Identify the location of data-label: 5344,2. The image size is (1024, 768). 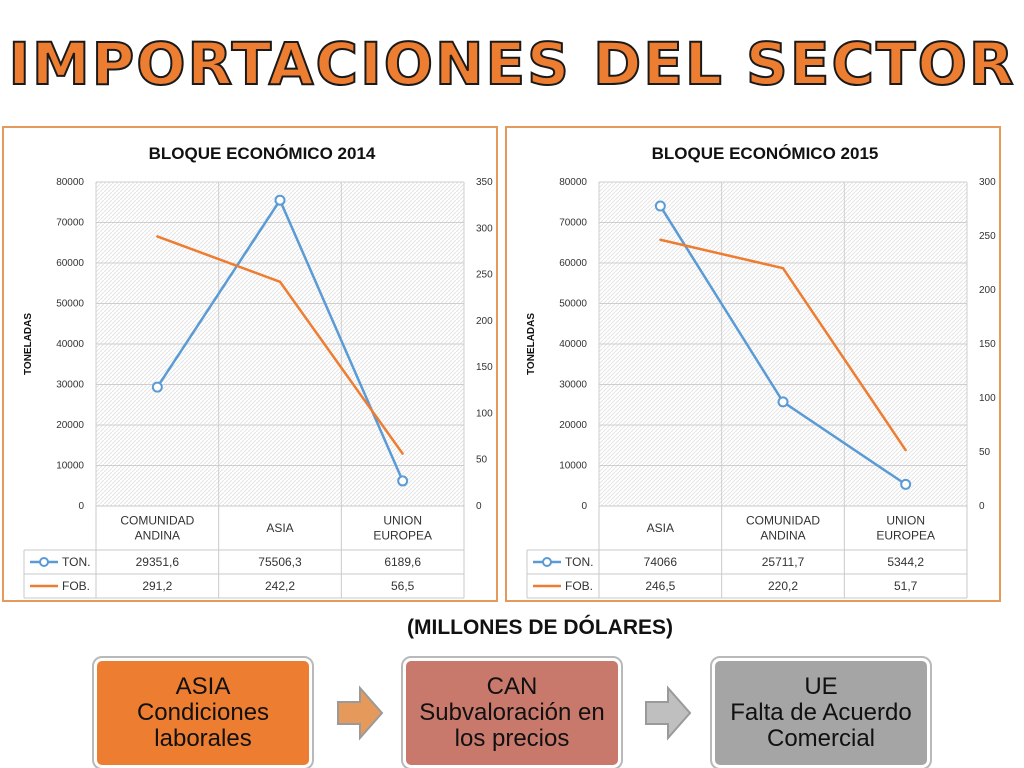
(905, 562).